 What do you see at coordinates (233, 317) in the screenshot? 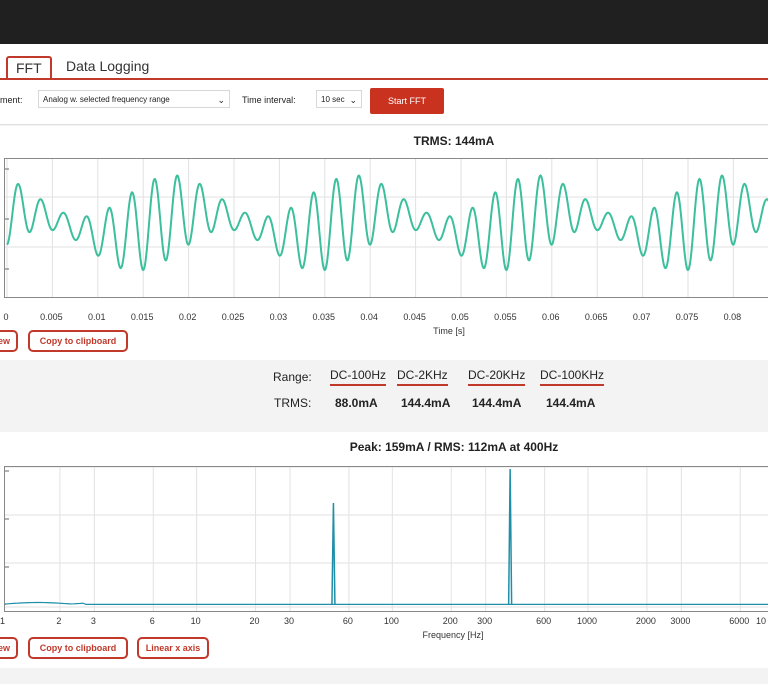
I see `x-tick-label: 0.025` at bounding box center [233, 317].